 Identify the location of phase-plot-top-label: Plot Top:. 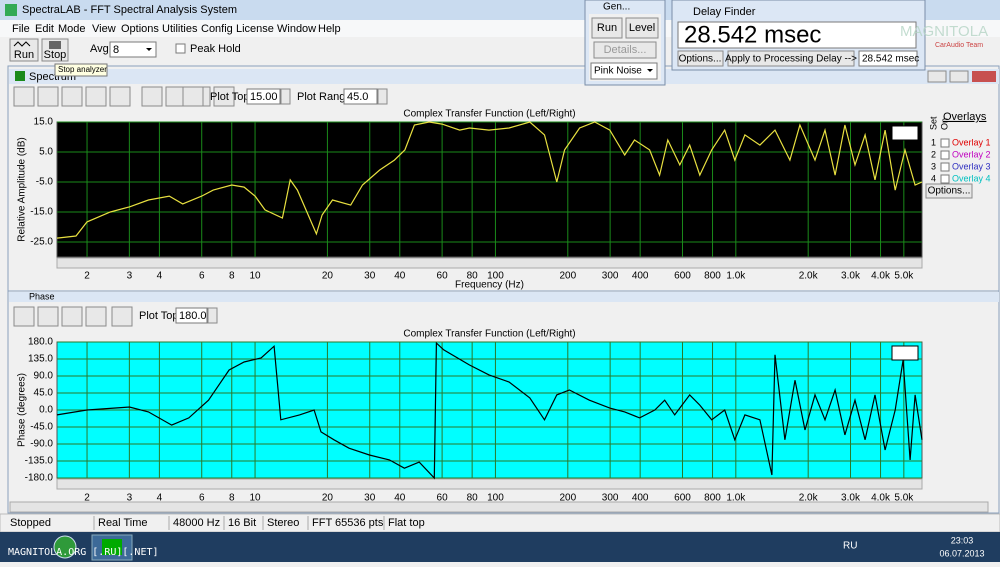
(160, 316).